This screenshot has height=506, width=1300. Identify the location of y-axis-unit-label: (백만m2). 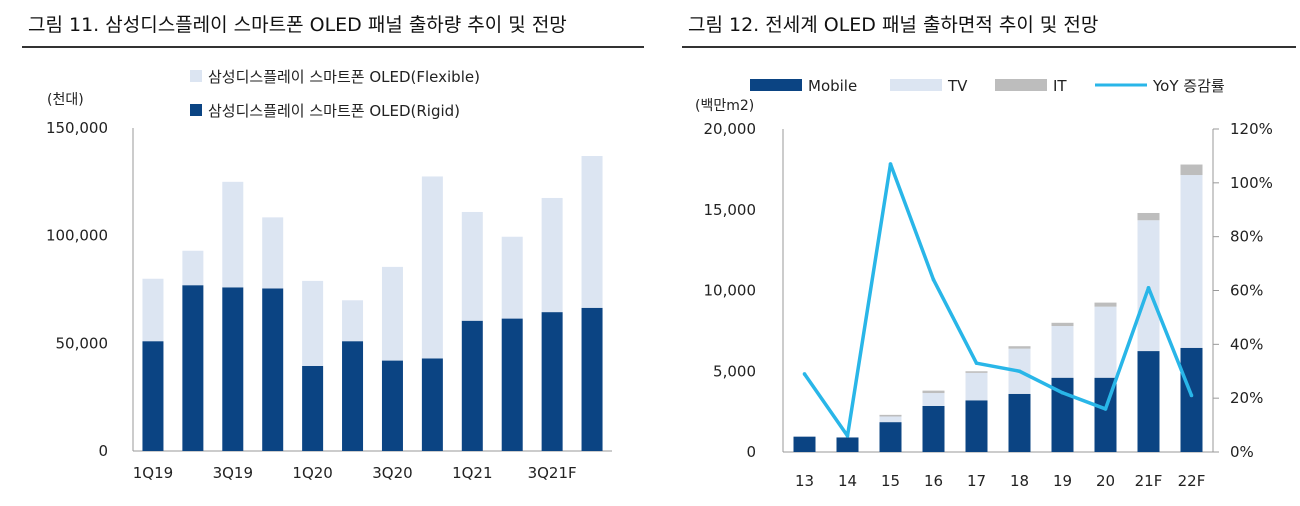
(724, 106).